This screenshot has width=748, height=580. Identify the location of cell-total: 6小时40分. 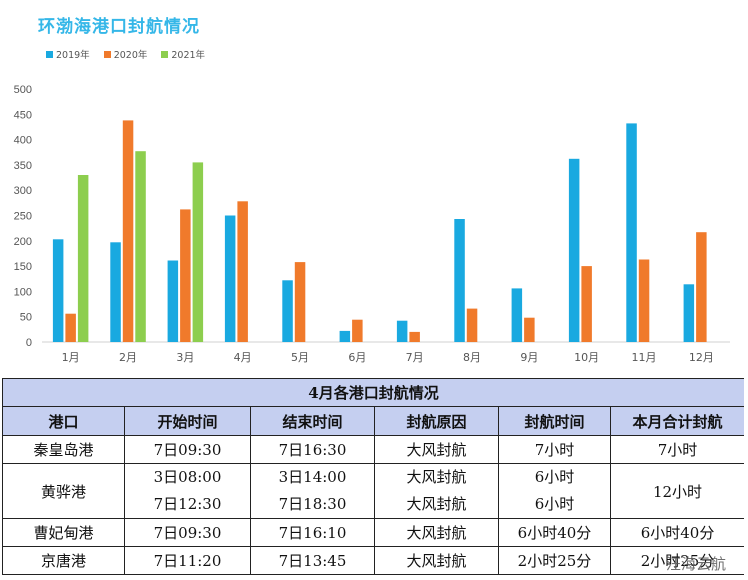
(676, 532).